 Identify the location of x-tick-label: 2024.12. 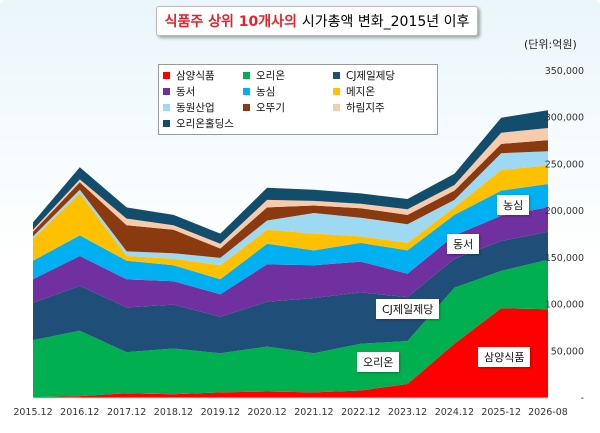
(454, 412).